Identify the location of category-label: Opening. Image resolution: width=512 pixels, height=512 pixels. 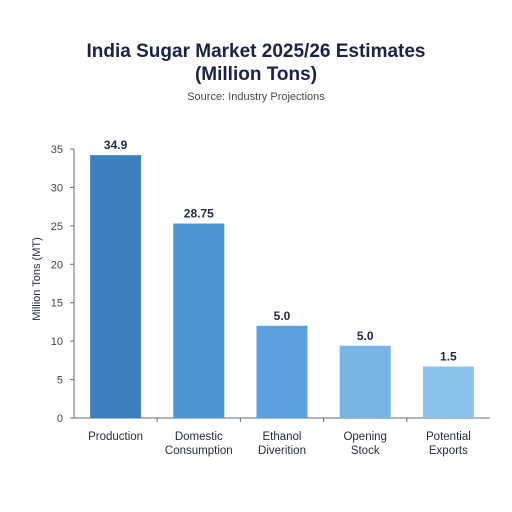
(364, 437).